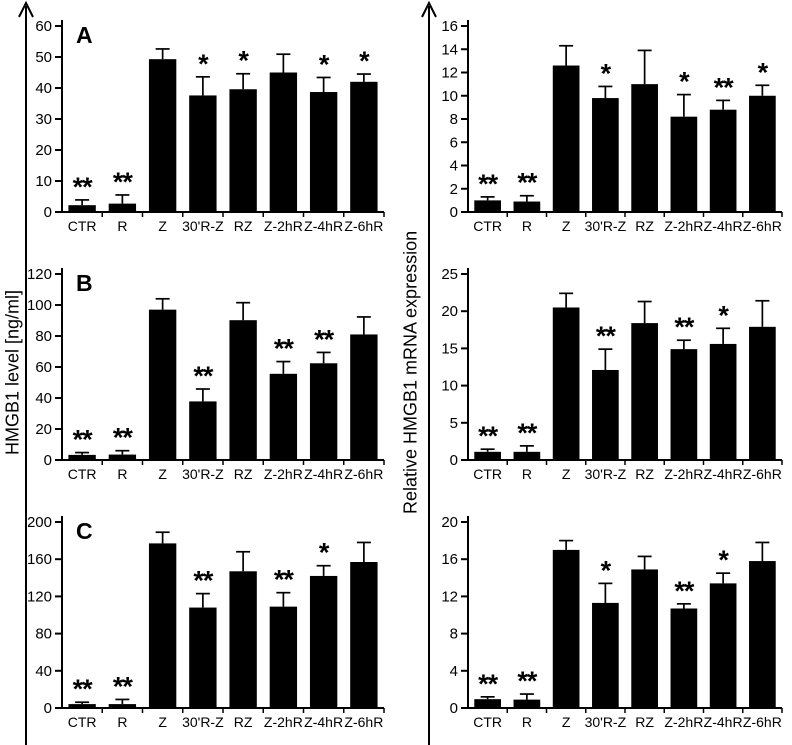 Image resolution: width=792 pixels, height=745 pixels. Describe the element at coordinates (454, 142) in the screenshot. I see `y-tick-label: 6` at that location.